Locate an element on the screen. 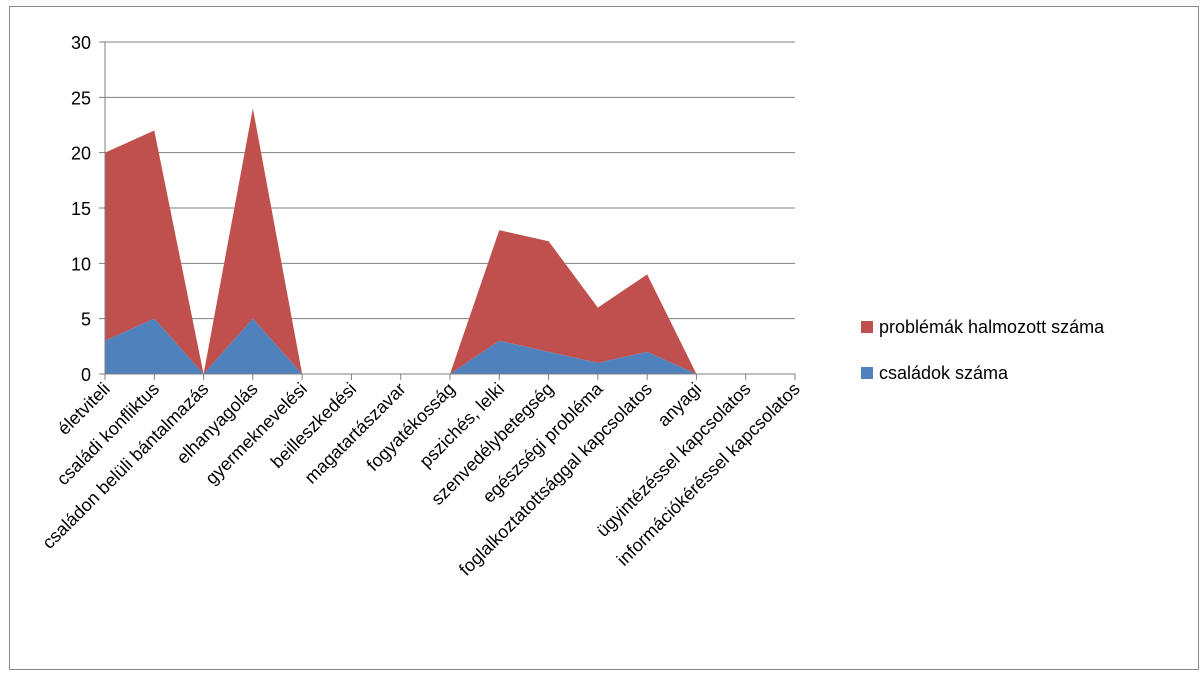 The image size is (1204, 675). legend-entry: családok száma is located at coordinates (935, 373).